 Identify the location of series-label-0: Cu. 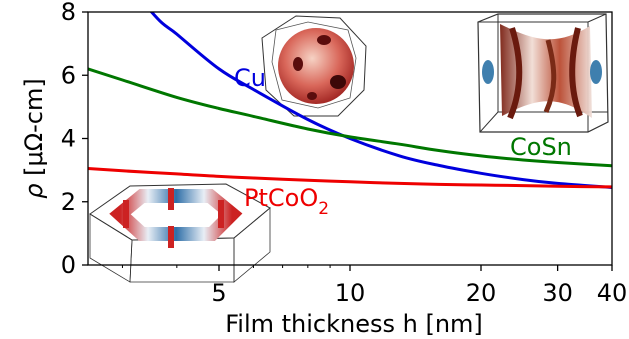
(250, 78).